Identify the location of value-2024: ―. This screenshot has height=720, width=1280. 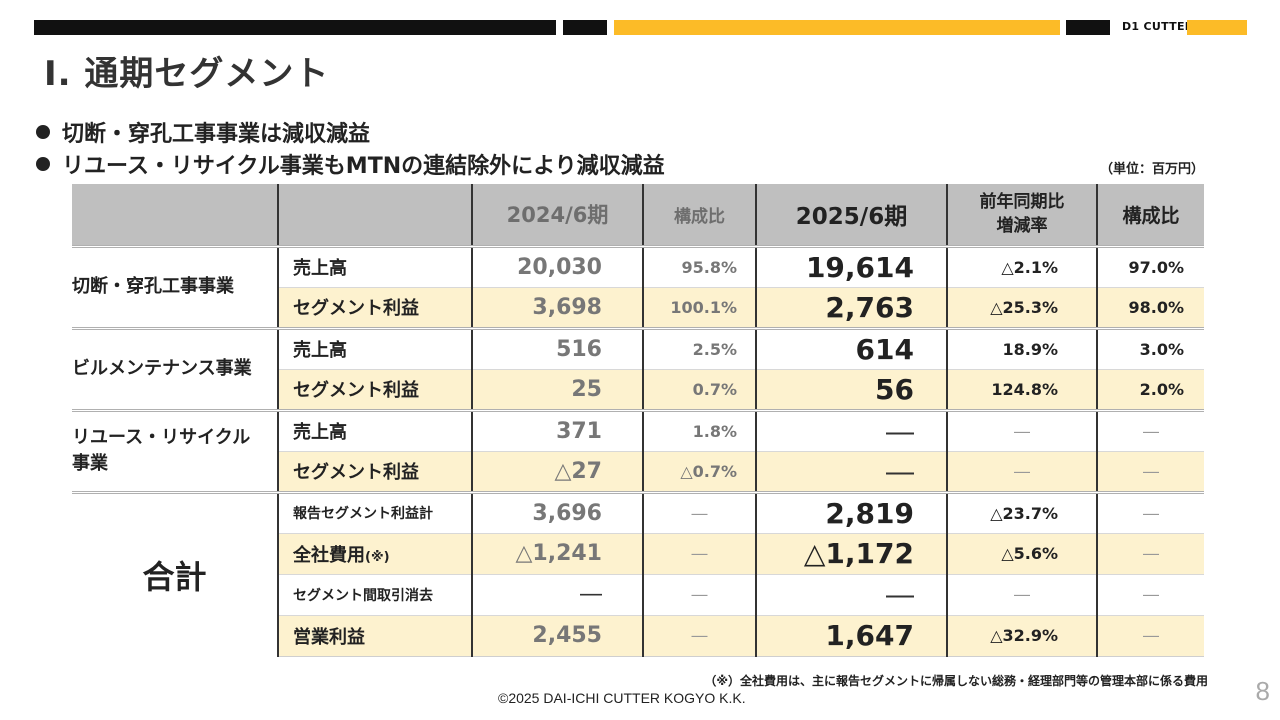
(557, 594).